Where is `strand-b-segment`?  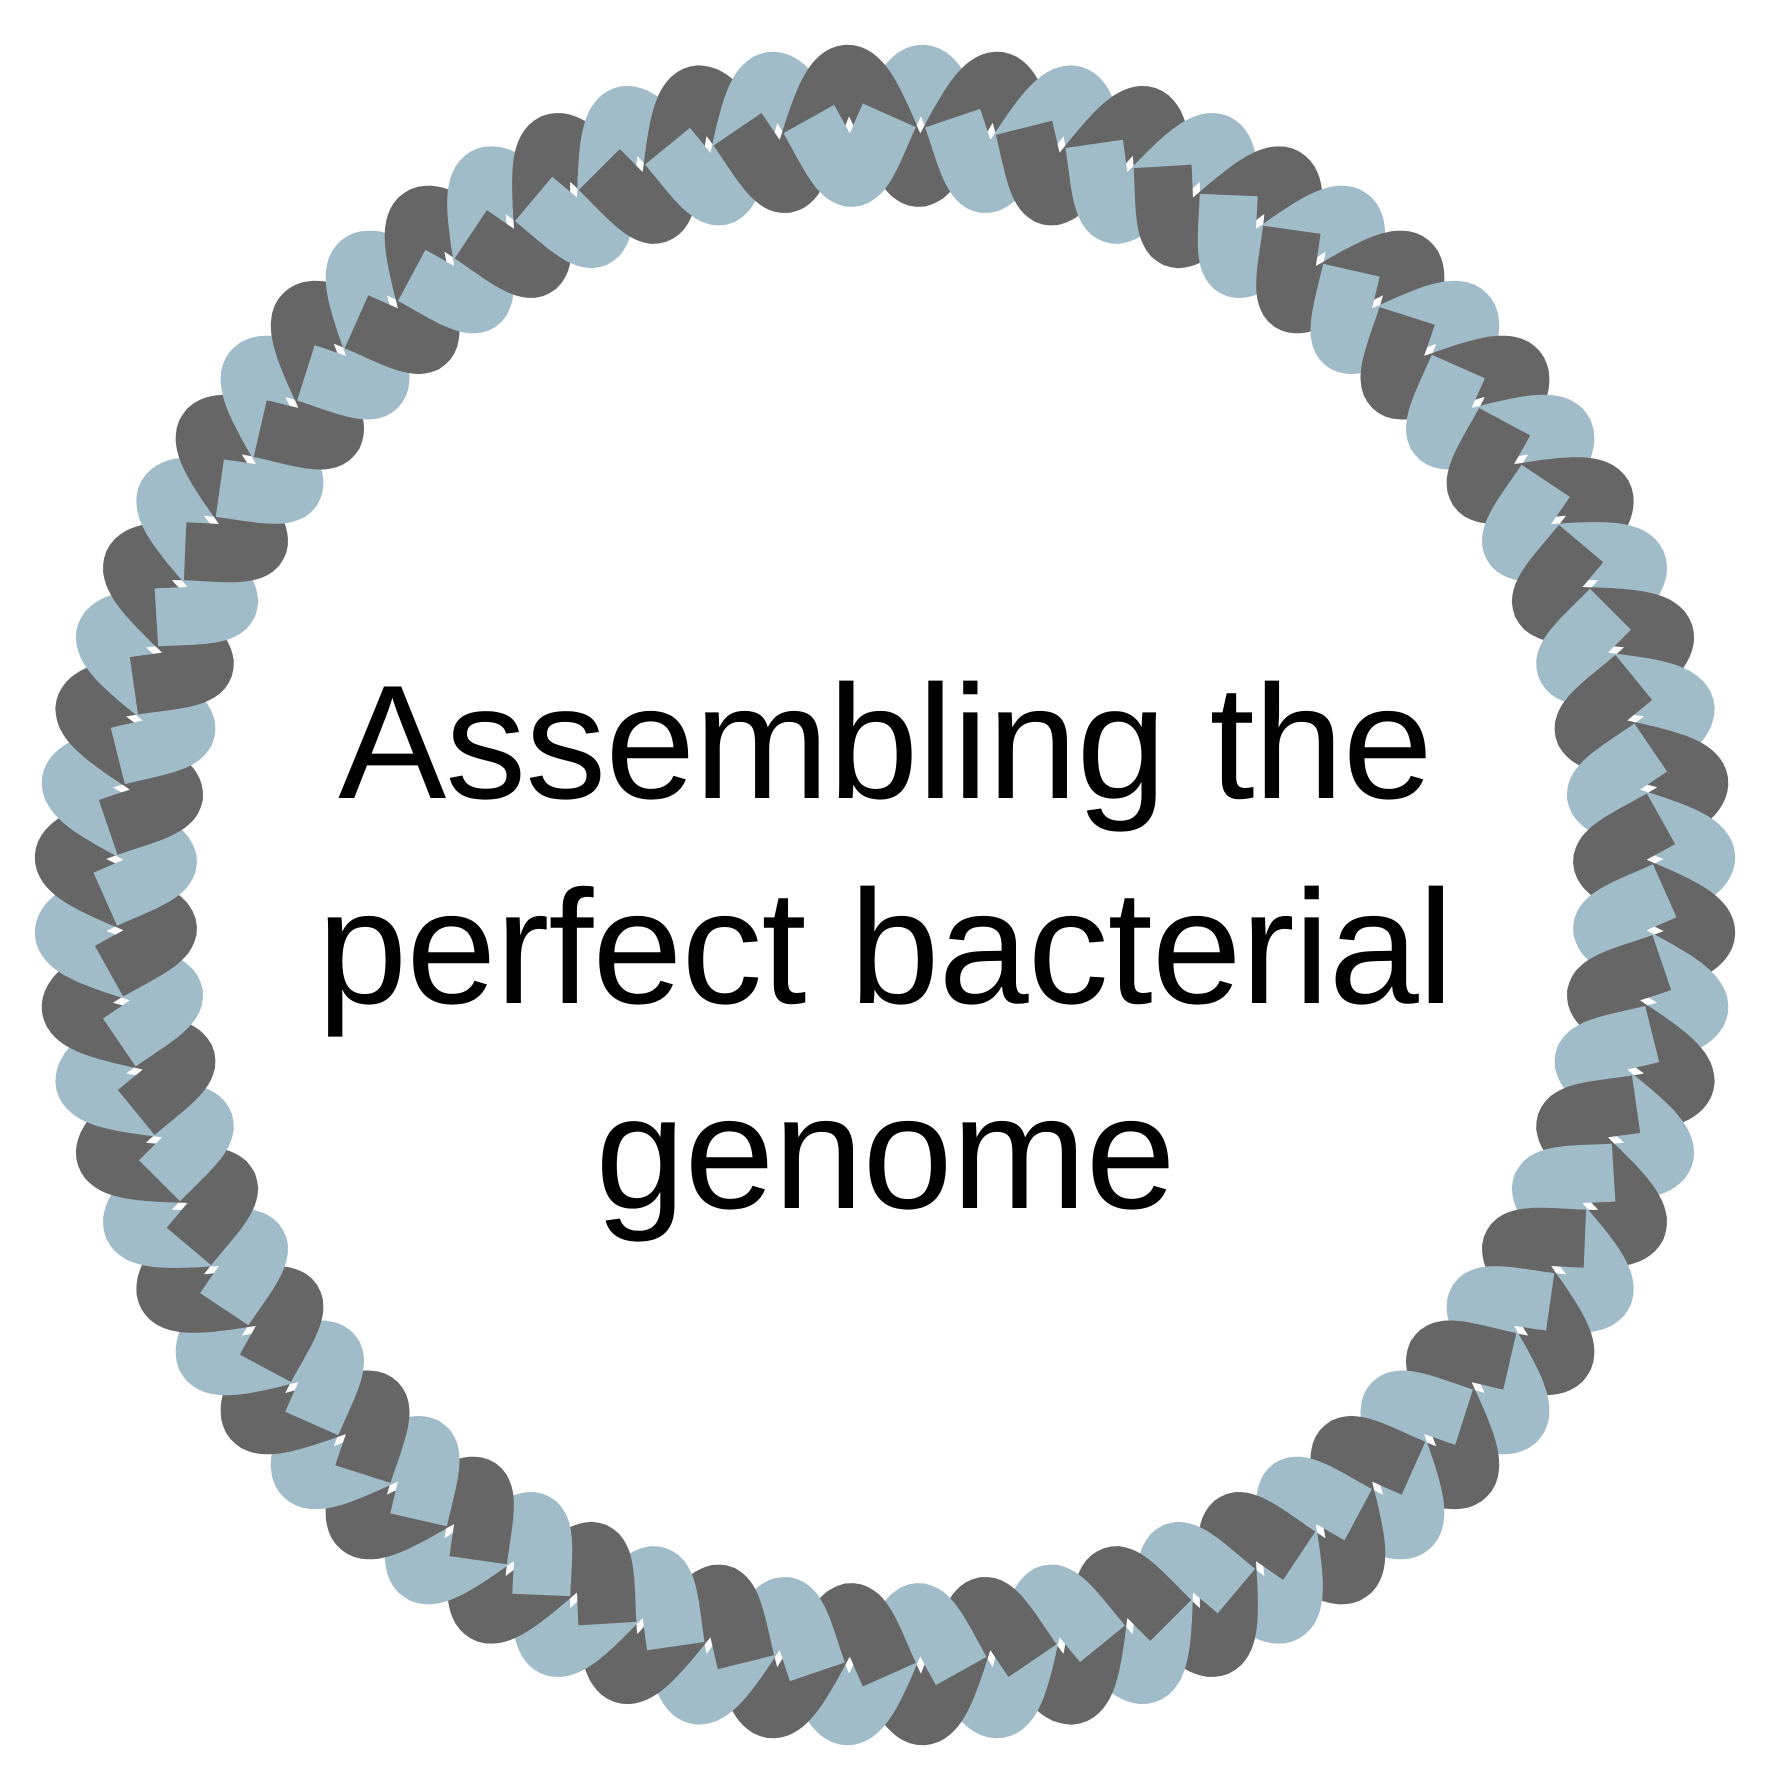 strand-b-segment is located at coordinates (849, 155).